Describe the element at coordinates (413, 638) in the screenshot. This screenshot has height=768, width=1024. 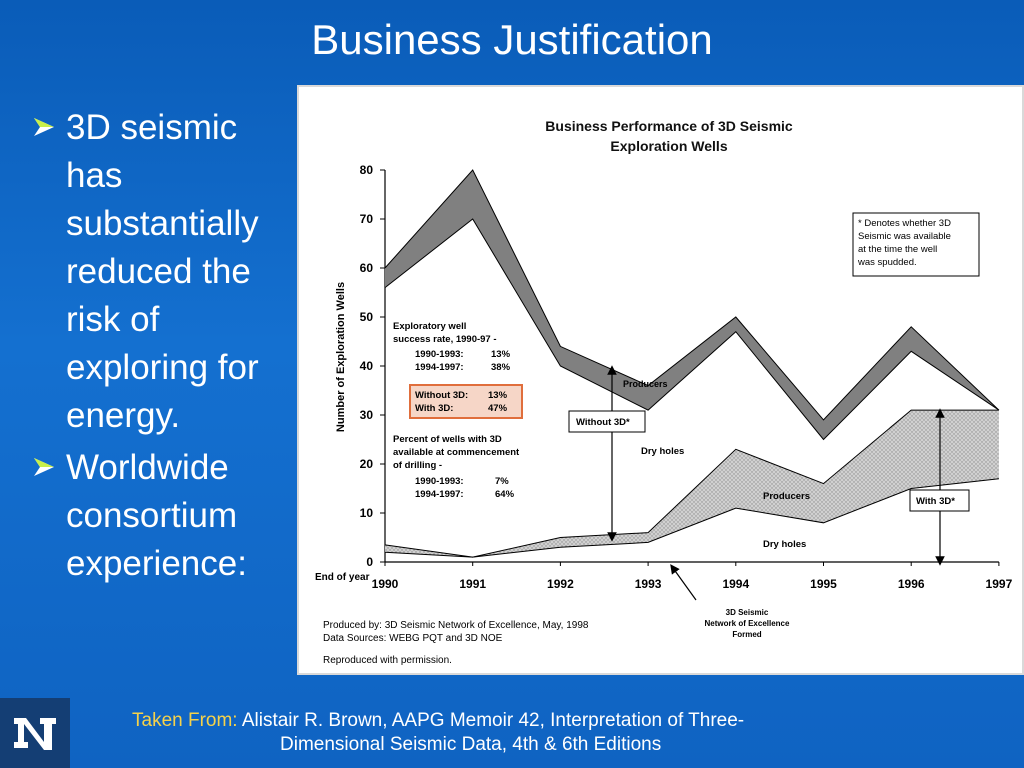
I see `chart-footer-text: Data Sources: WEBG PQT and 3D NOE` at that location.